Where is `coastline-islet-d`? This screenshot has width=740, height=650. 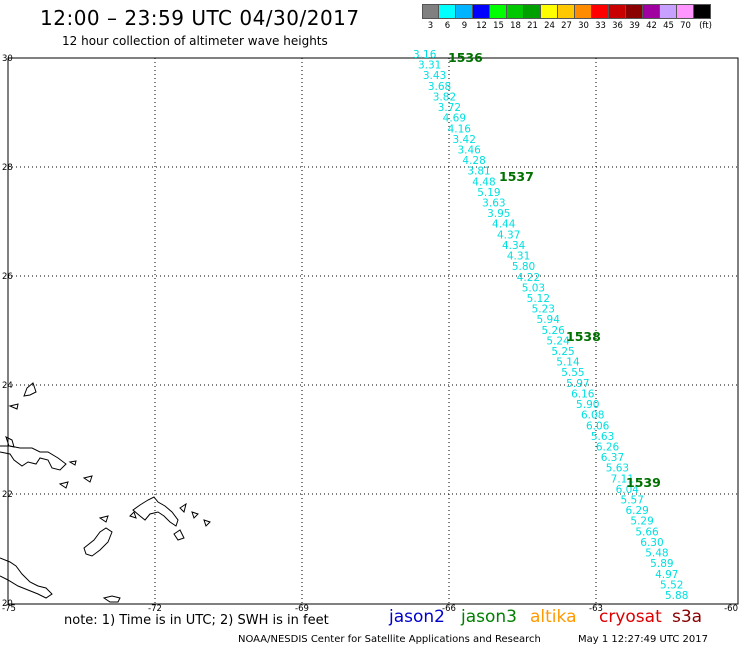 coastline-islet-d is located at coordinates (103, 519).